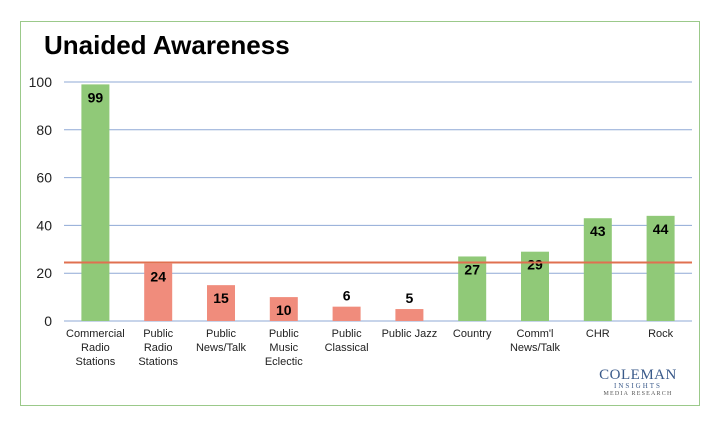 The width and height of the screenshot is (724, 428). What do you see at coordinates (284, 348) in the screenshot?
I see `x-tick-label: Public Music Eclectic` at bounding box center [284, 348].